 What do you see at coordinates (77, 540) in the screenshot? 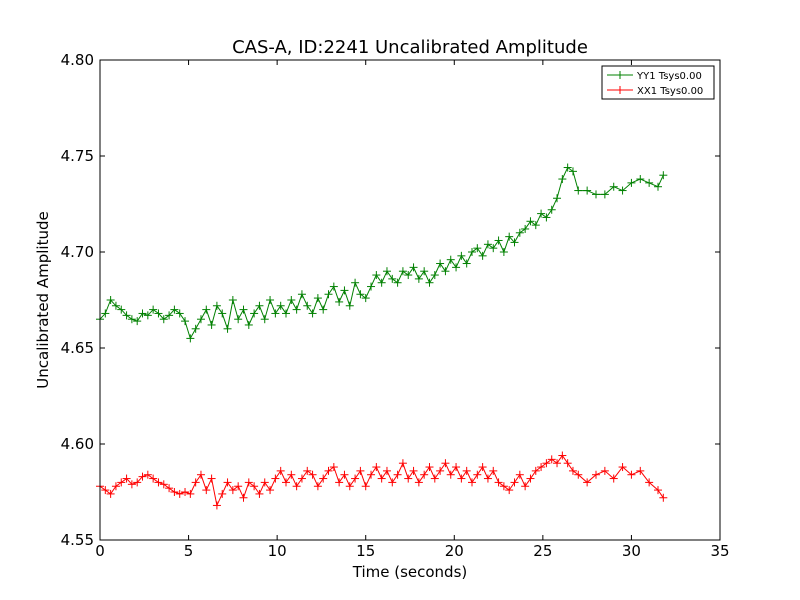
I see `y-tick-label: 4.55` at bounding box center [77, 540].